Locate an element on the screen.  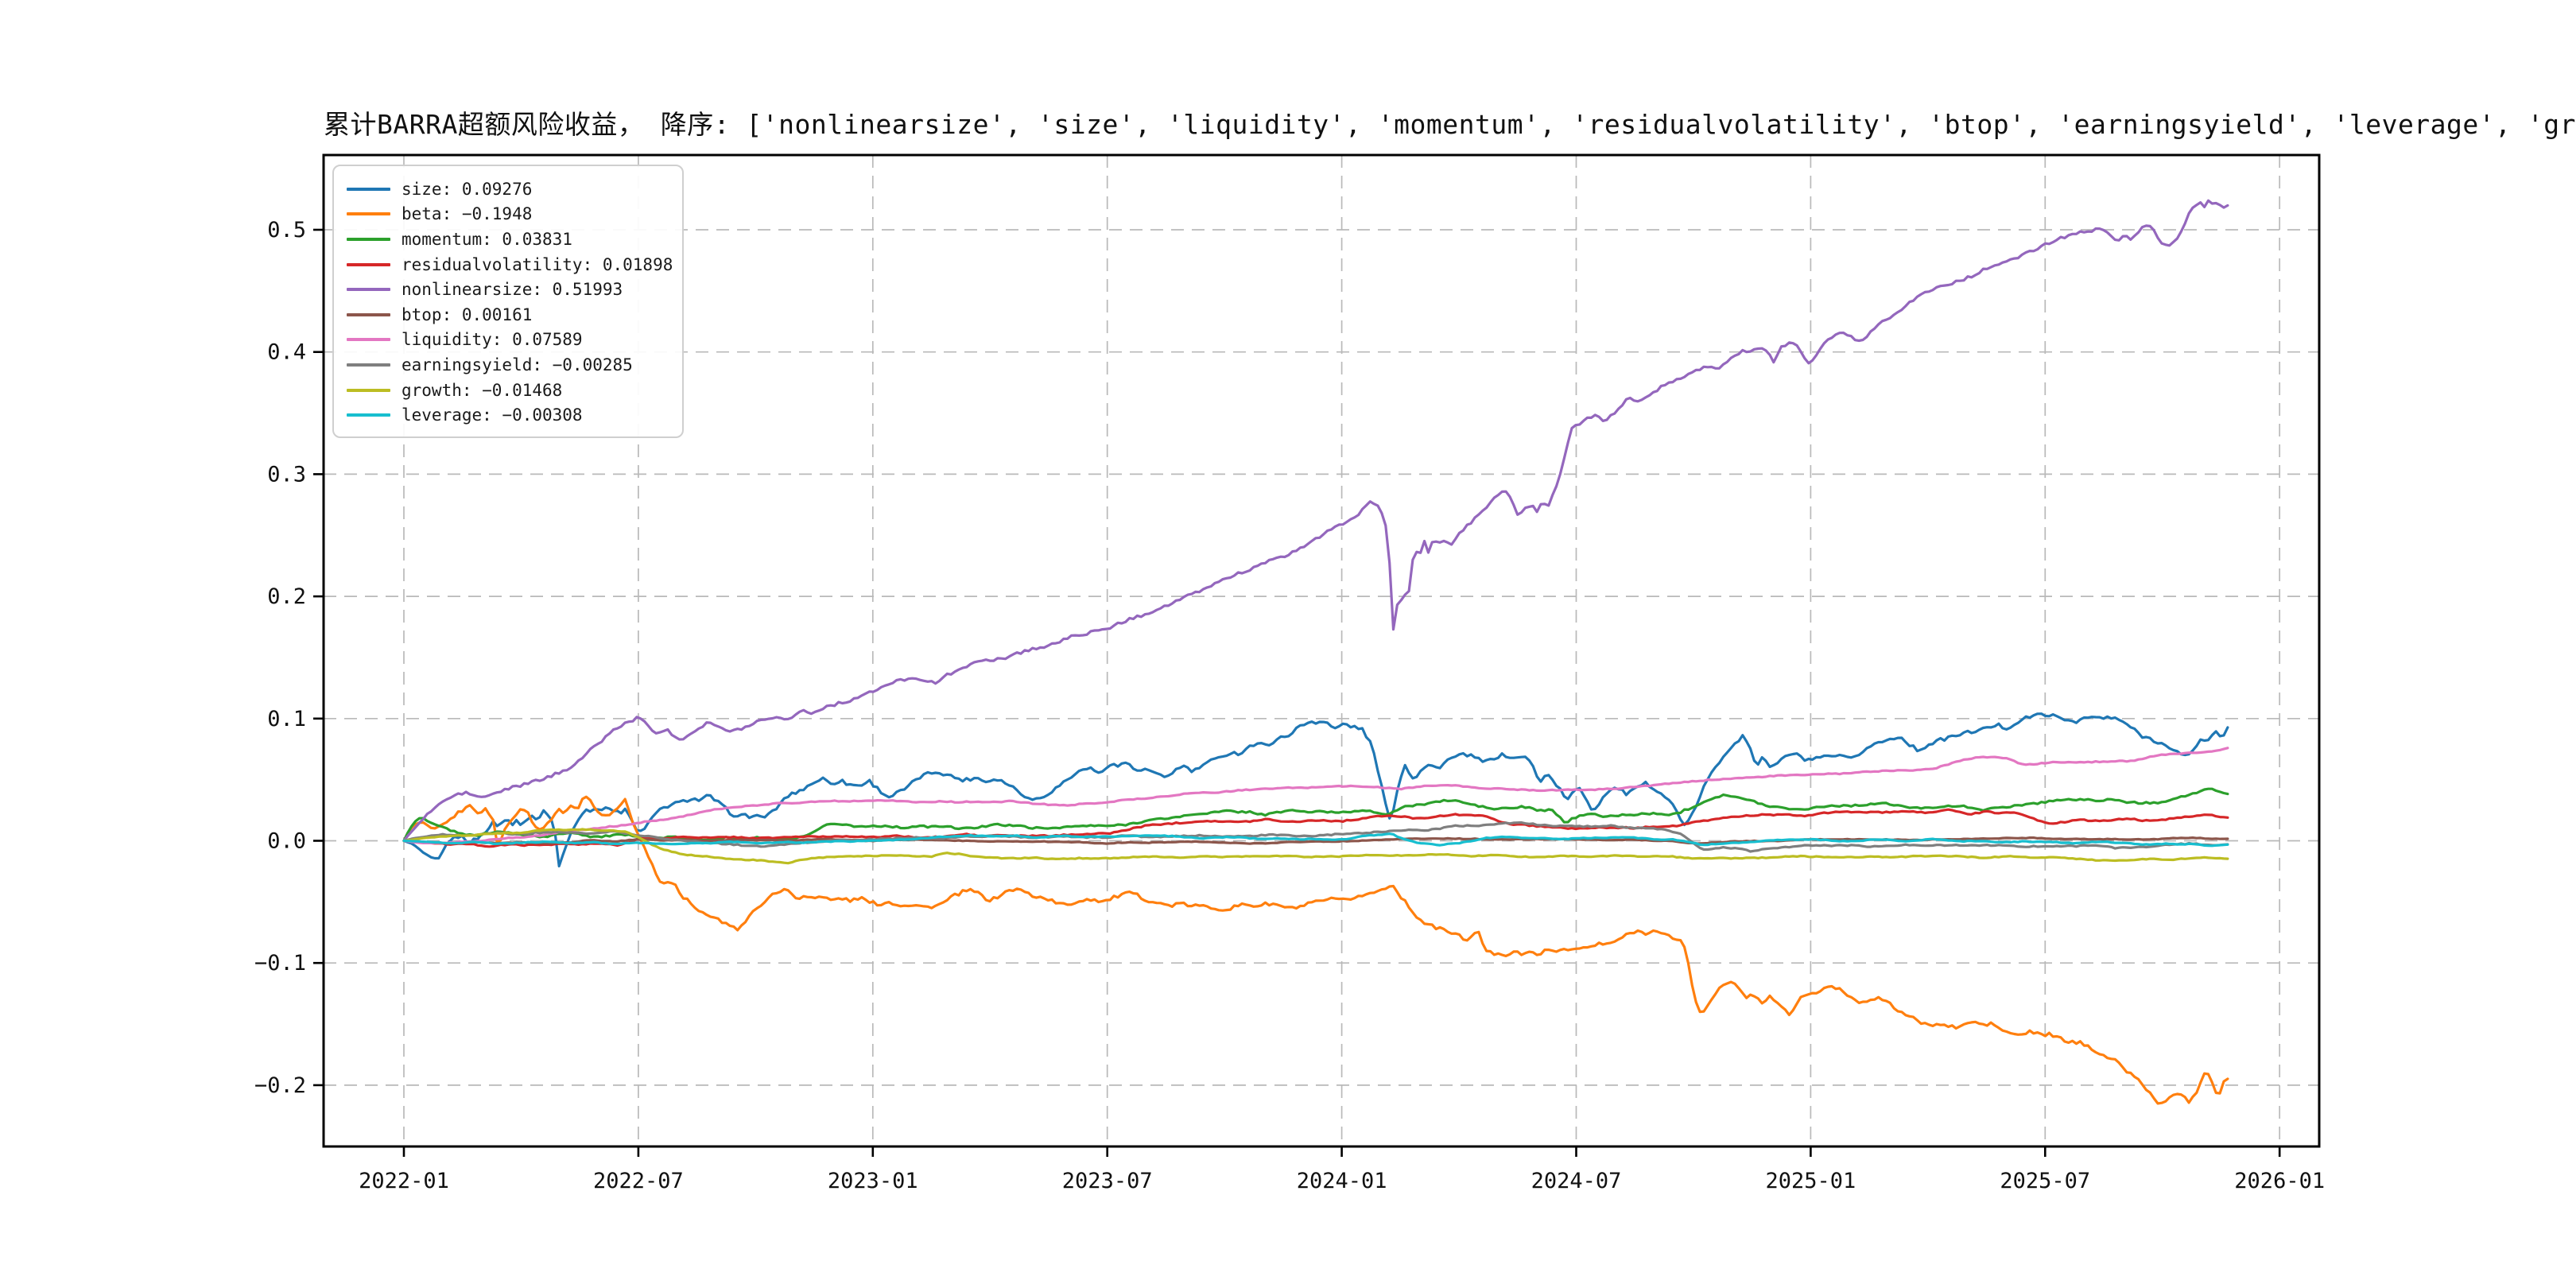
legend-label: beta: −0.1948 is located at coordinates (467, 214).